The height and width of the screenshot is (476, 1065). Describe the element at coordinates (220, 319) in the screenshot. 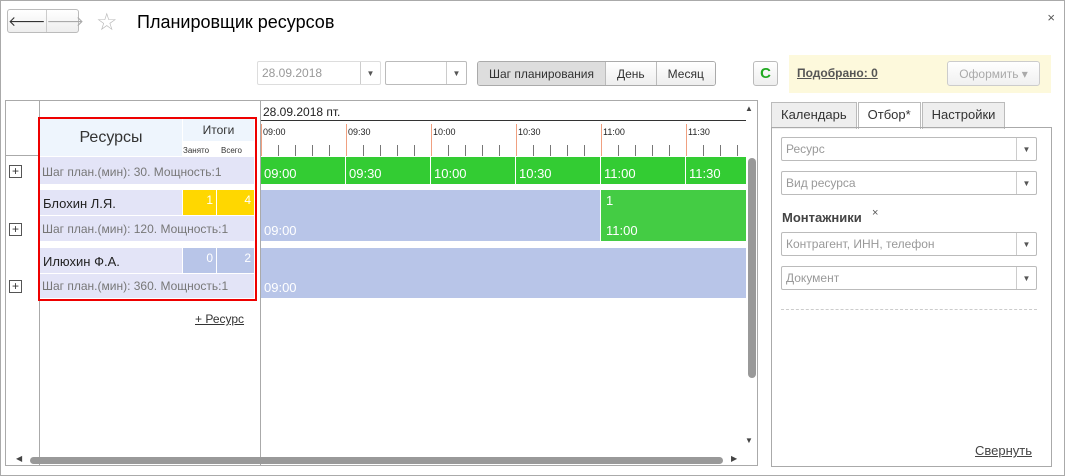

I see `add-resource-link: + Ресурс` at that location.